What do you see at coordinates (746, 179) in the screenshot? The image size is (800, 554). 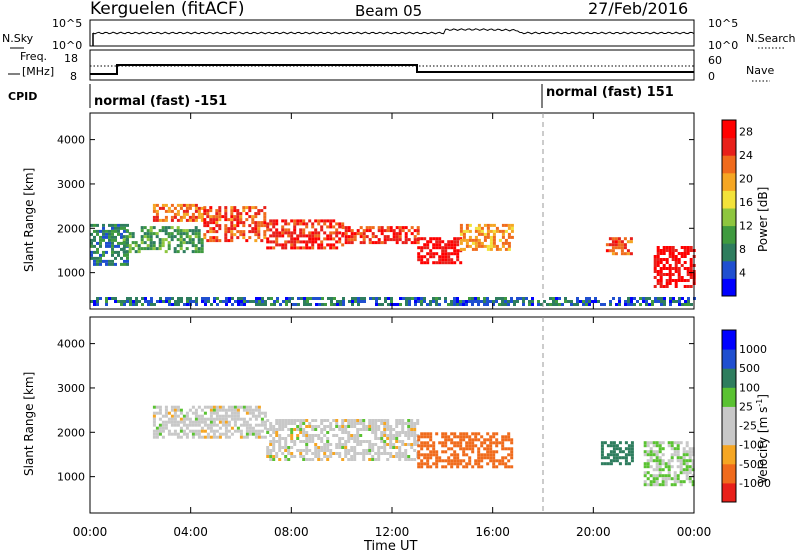 I see `power-colorbar-tick: 20` at bounding box center [746, 179].